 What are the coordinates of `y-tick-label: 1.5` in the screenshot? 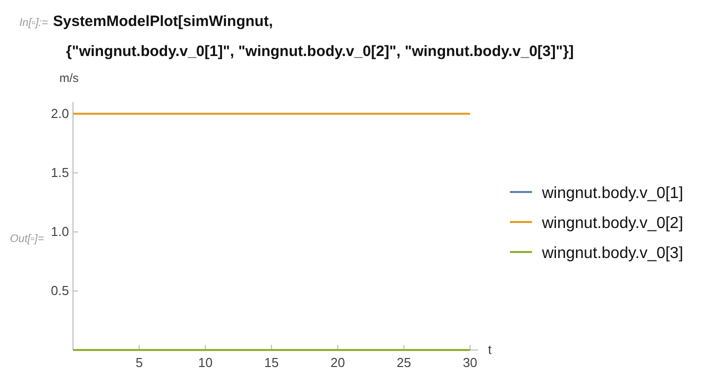 It's located at (59, 172).